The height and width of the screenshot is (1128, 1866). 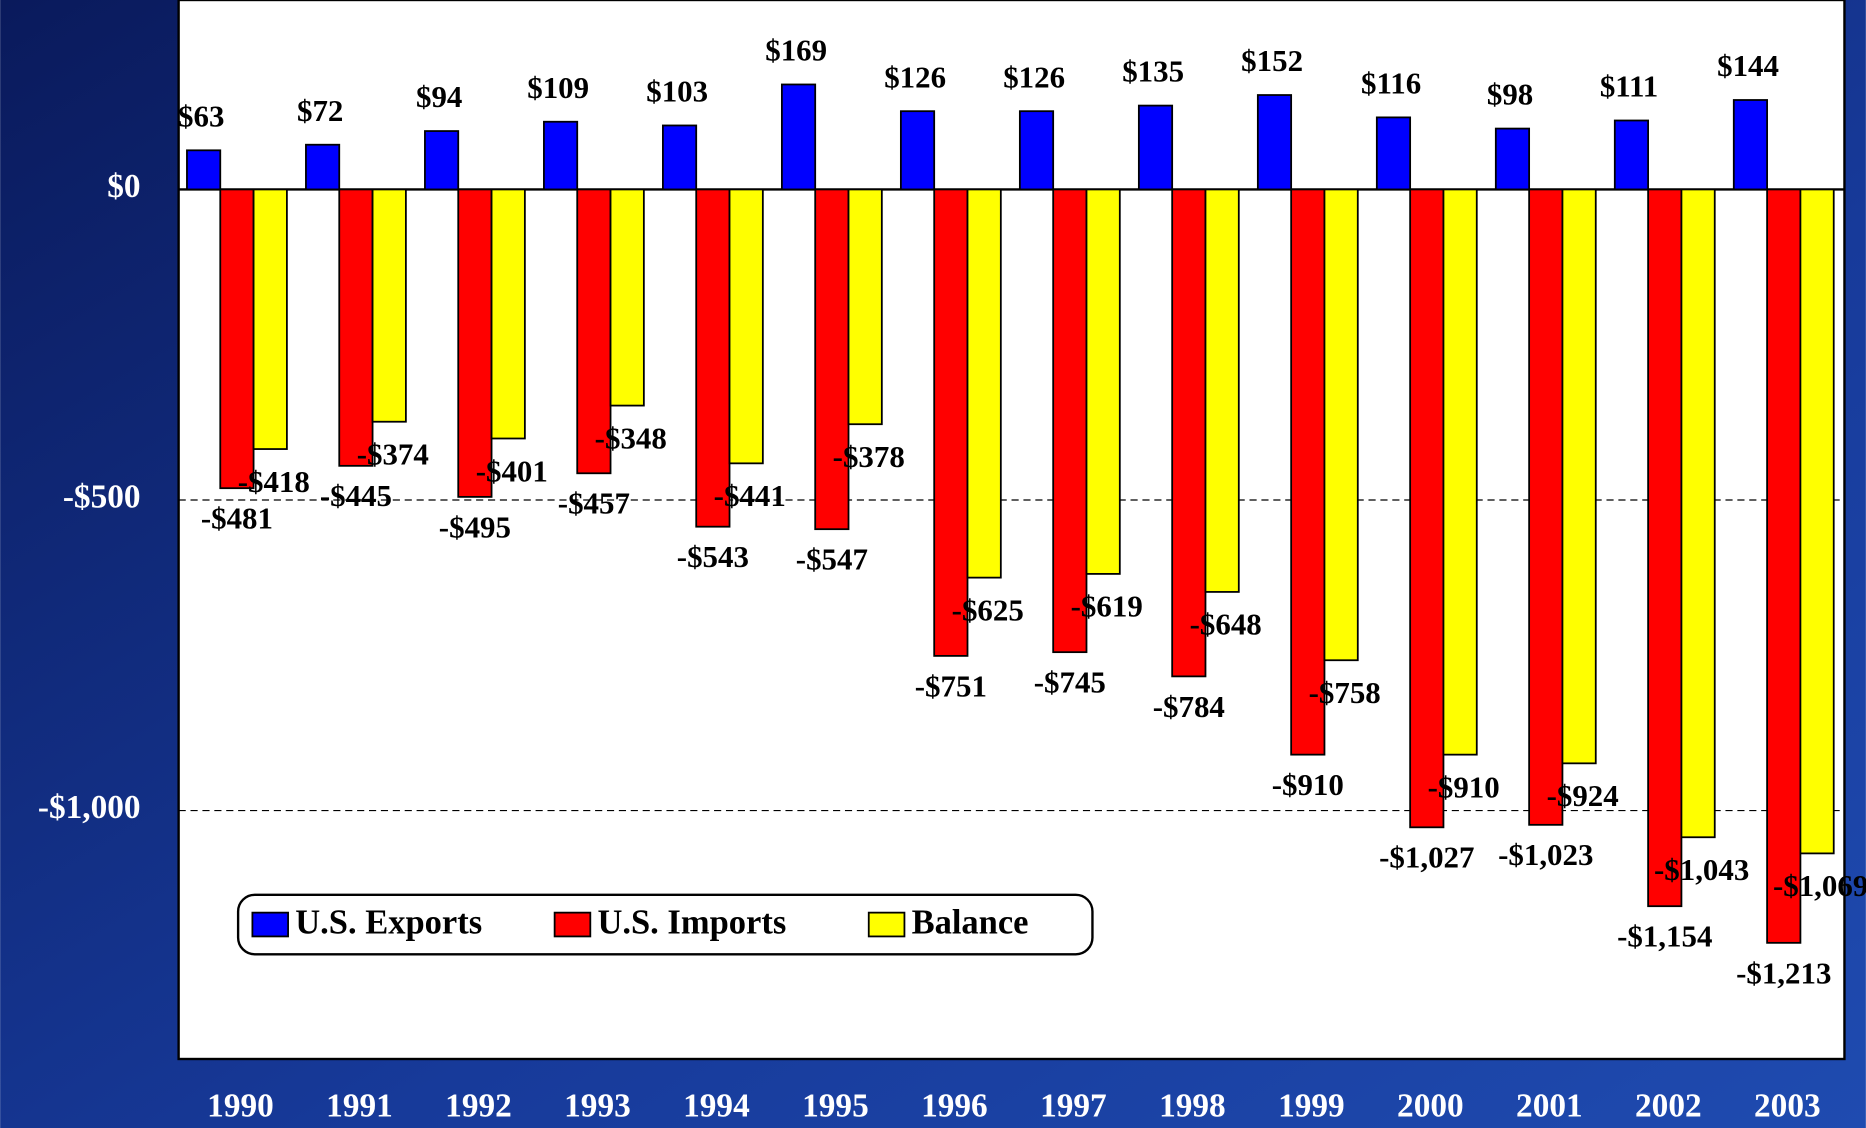 What do you see at coordinates (1272, 60) in the screenshot?
I see `data-label: $152` at bounding box center [1272, 60].